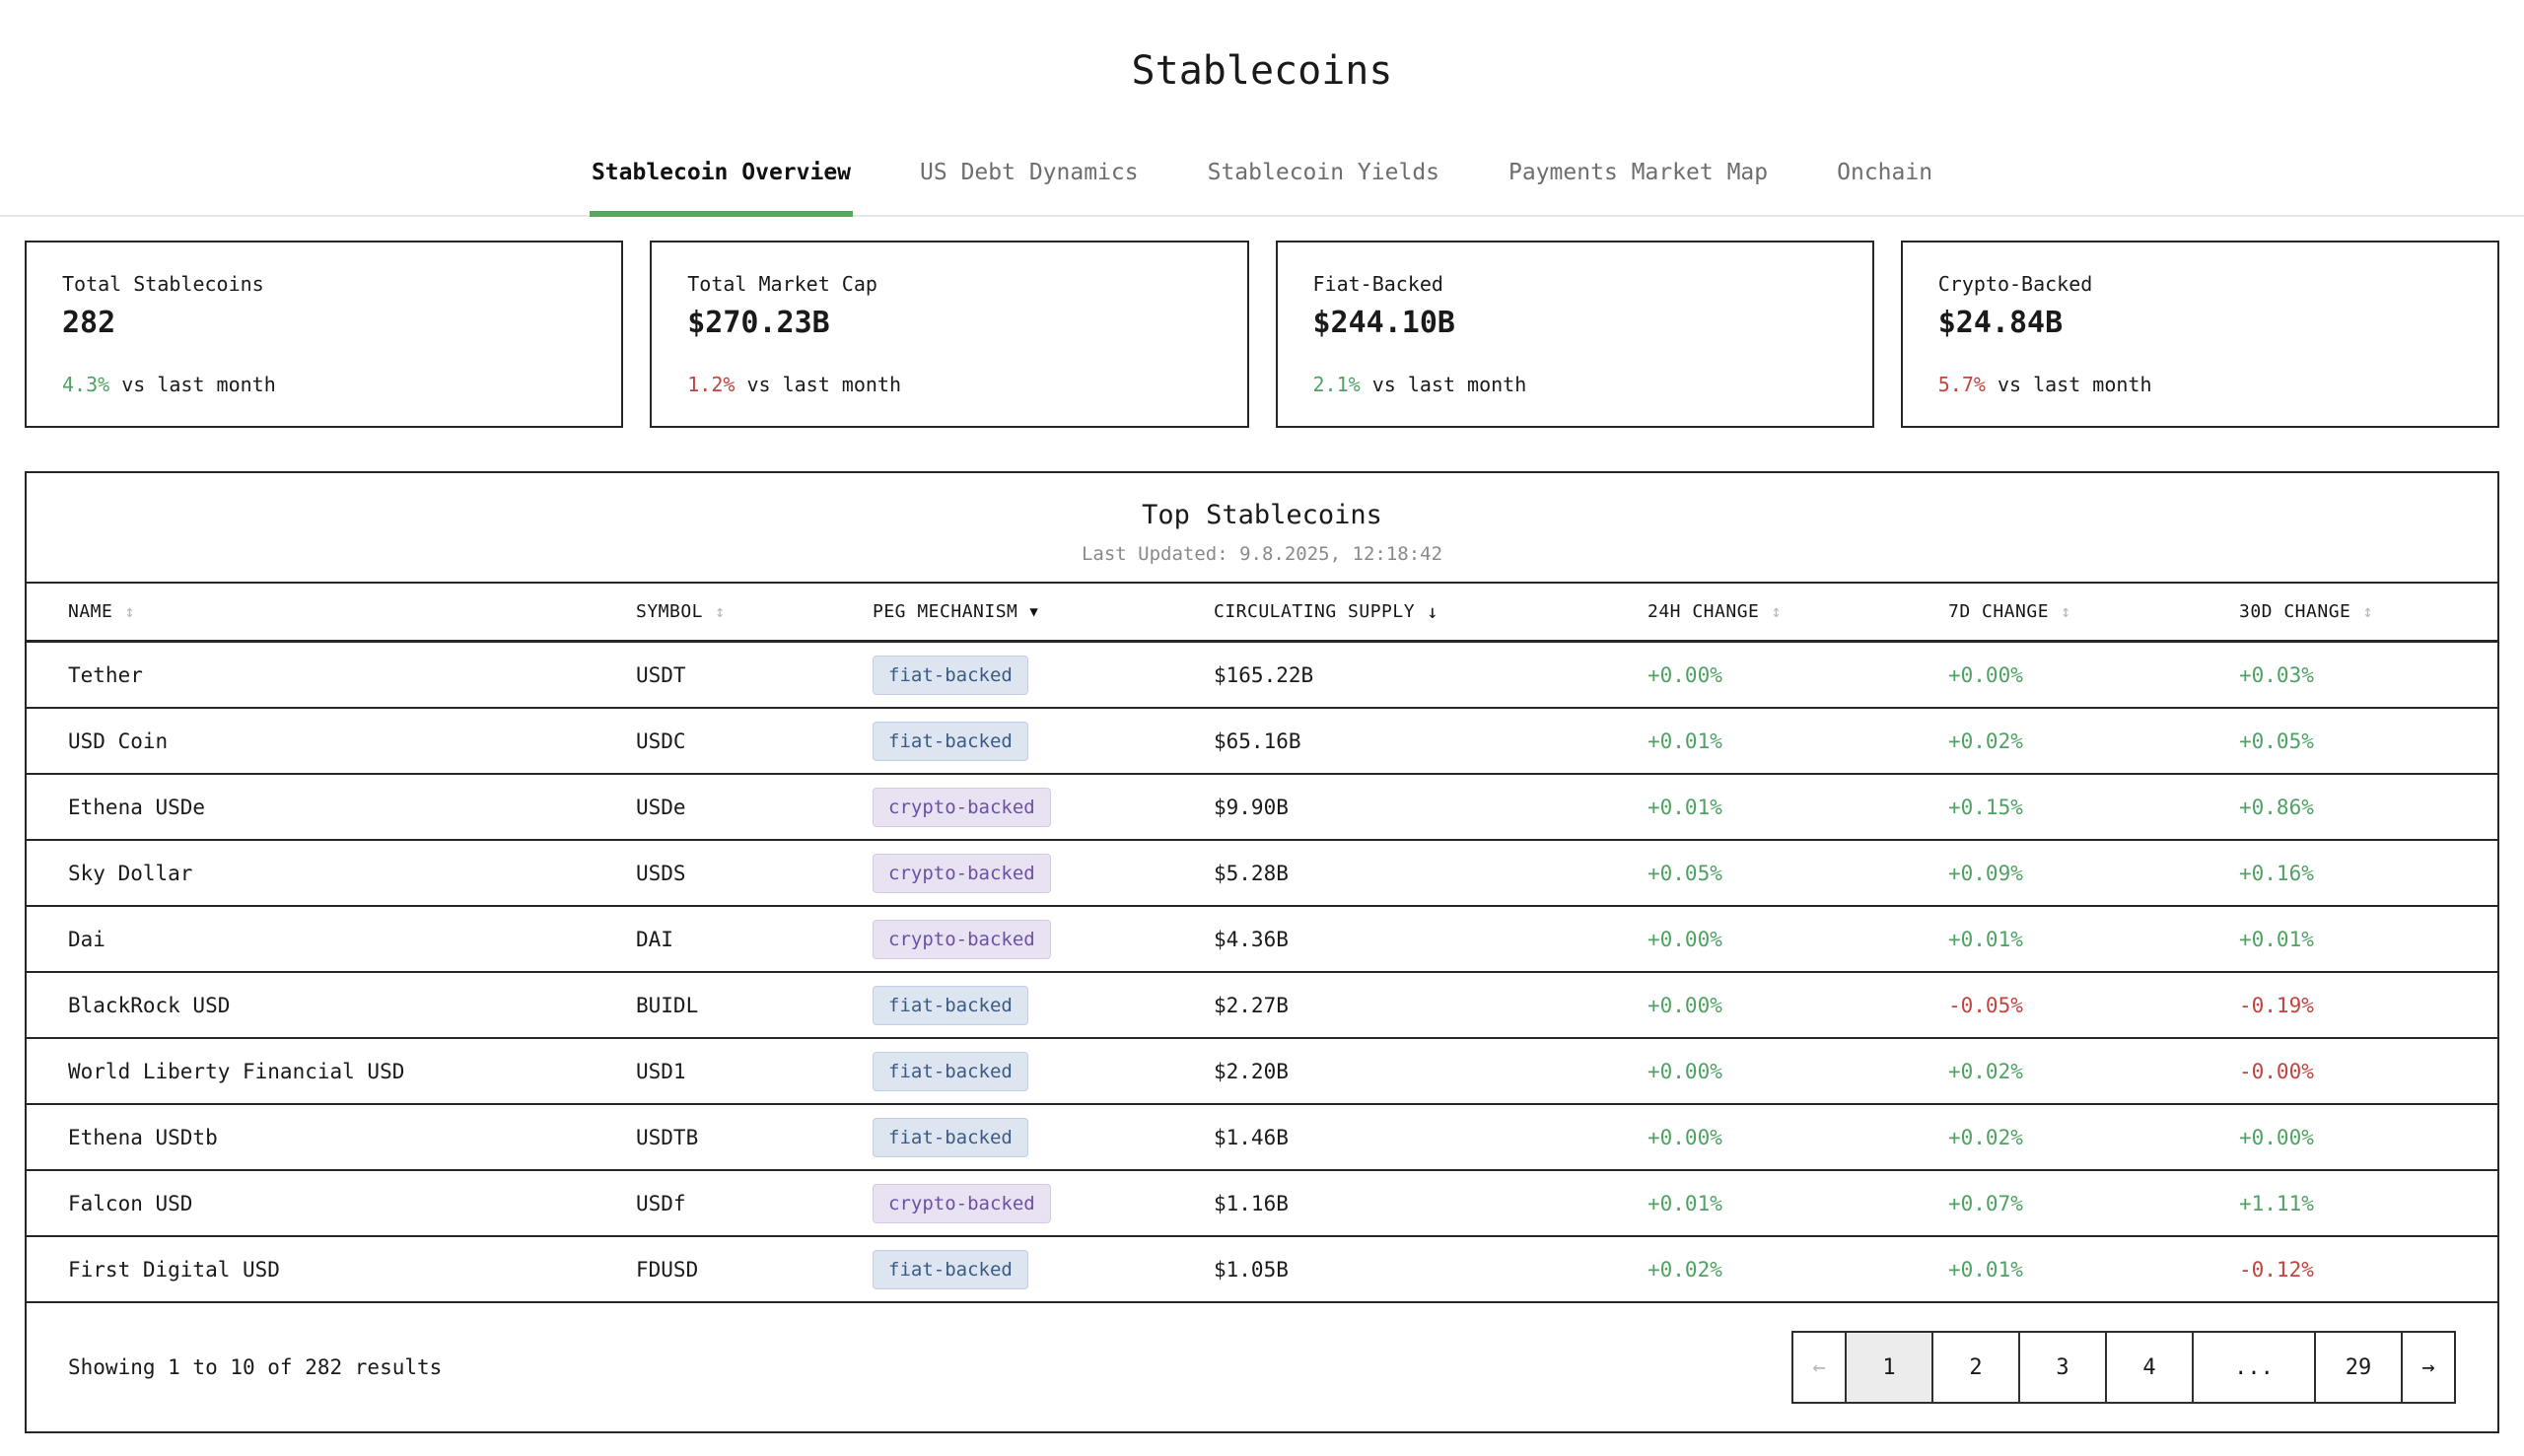 This screenshot has height=1456, width=2524. What do you see at coordinates (1043, 611) in the screenshot?
I see `column-header-peg-mechanism: PEG MECHANISM ▼` at bounding box center [1043, 611].